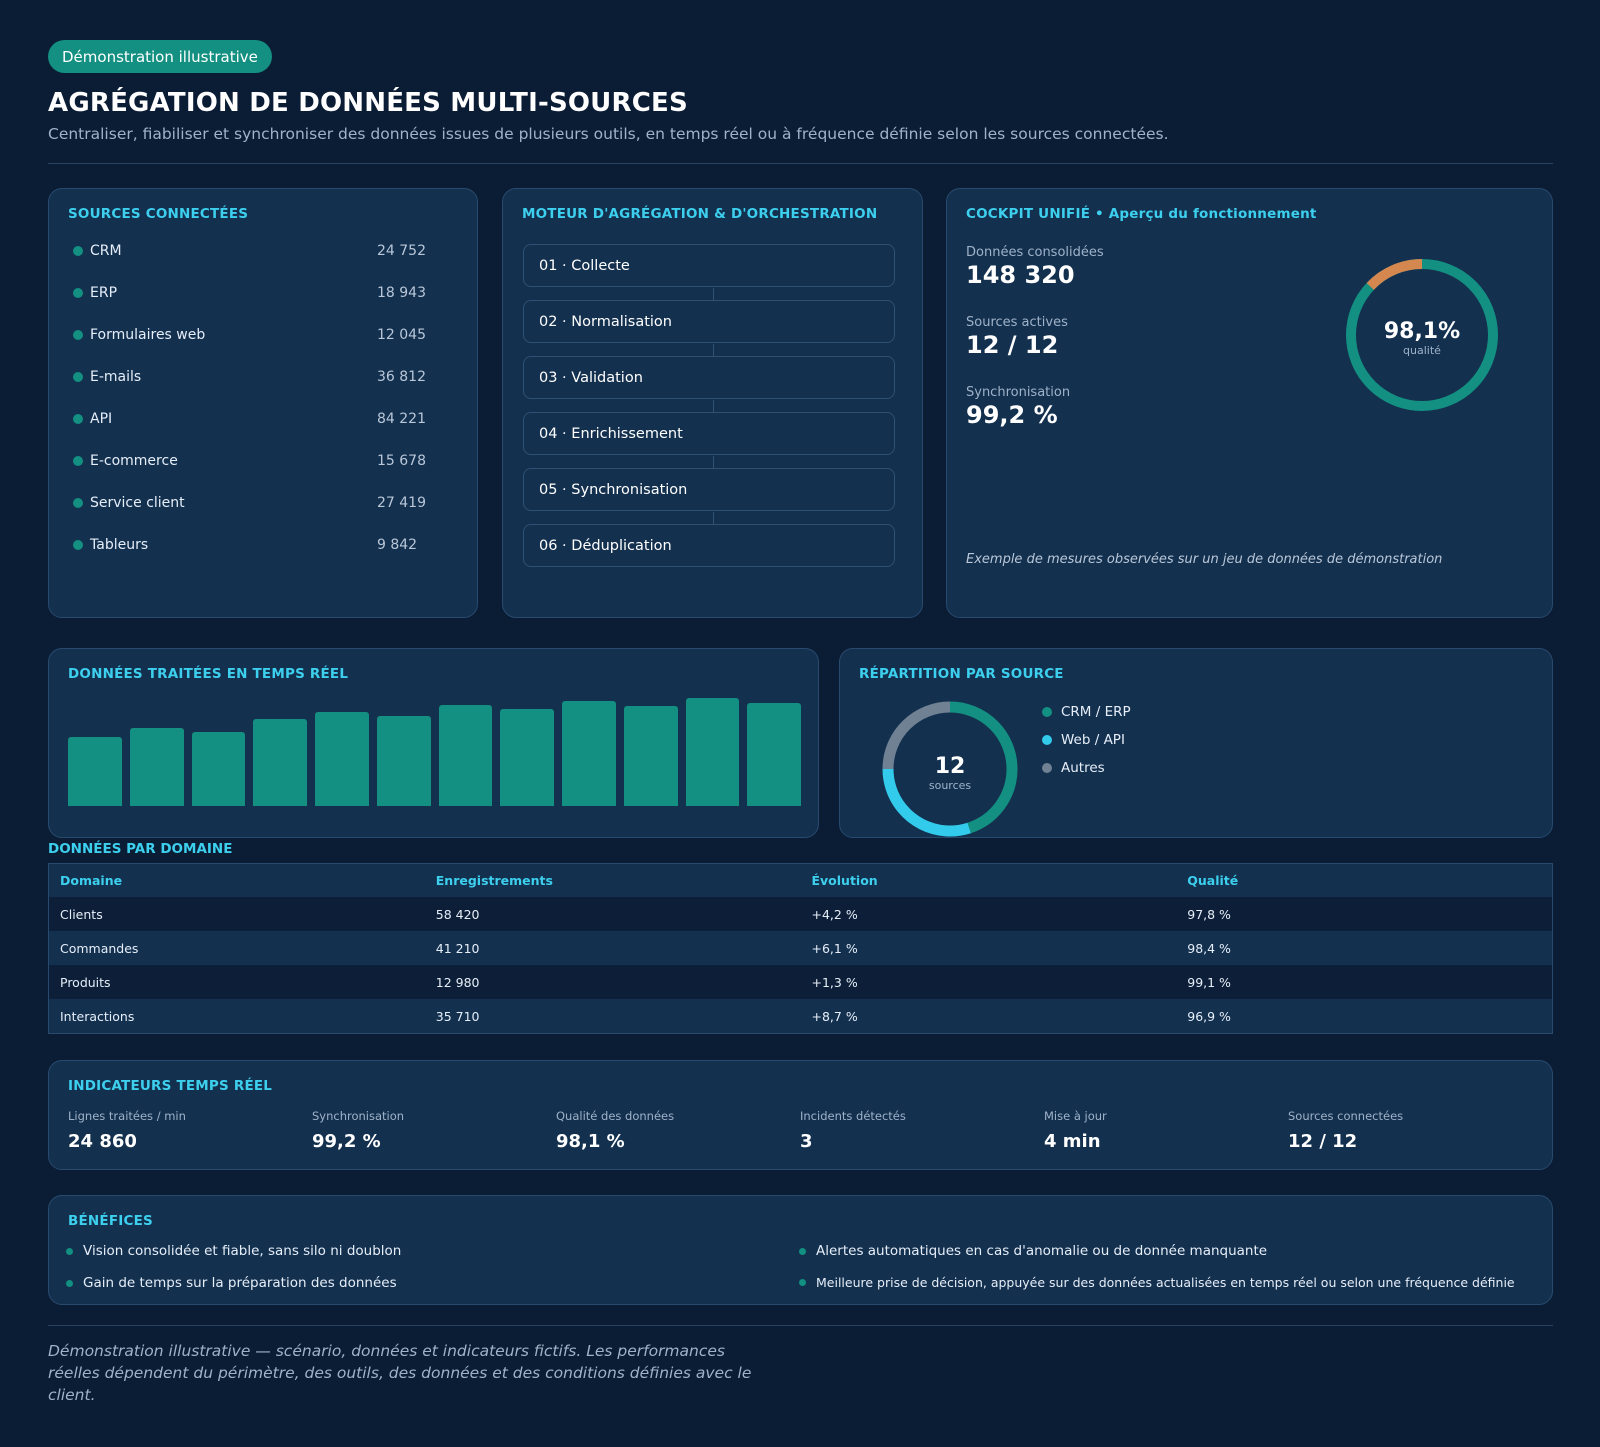 This screenshot has width=1600, height=1447. Describe the element at coordinates (1083, 768) in the screenshot. I see `legend-label: Autres` at that location.